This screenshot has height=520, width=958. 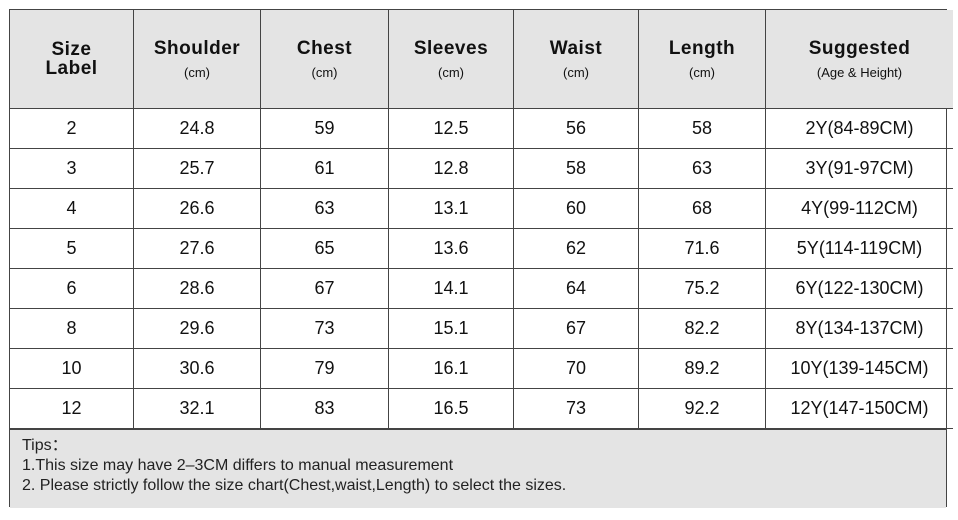 What do you see at coordinates (324, 248) in the screenshot?
I see `table-cell: 65` at bounding box center [324, 248].